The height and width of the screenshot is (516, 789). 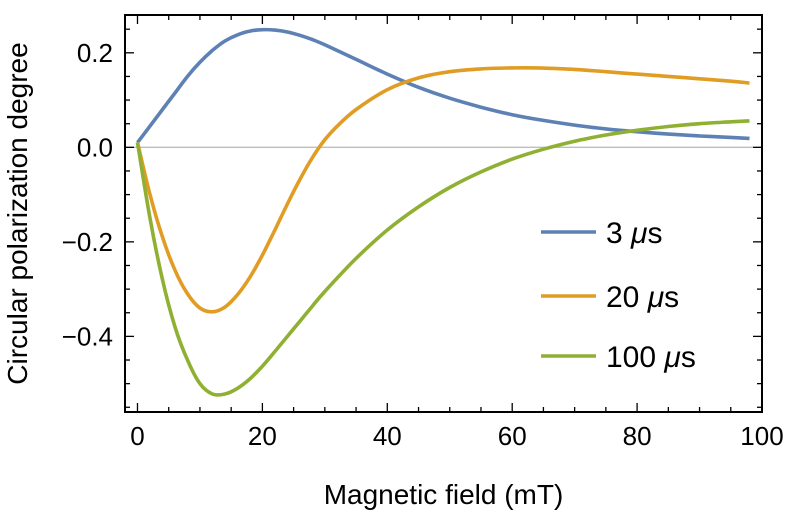 What do you see at coordinates (601, 233) in the screenshot?
I see `legend-item-3us: 3 μs` at bounding box center [601, 233].